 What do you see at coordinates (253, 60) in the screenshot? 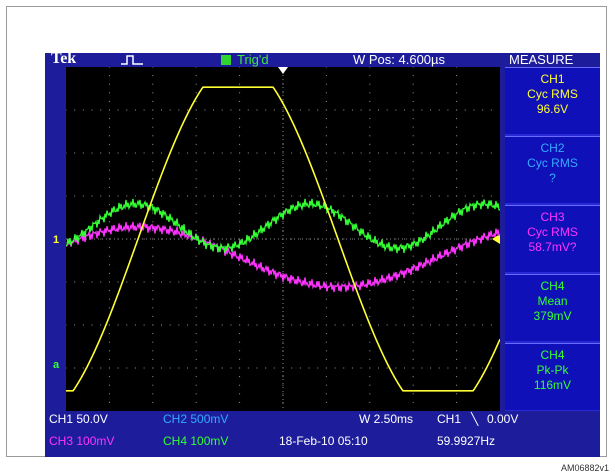
I see `trigger-status: Trig'd` at bounding box center [253, 60].